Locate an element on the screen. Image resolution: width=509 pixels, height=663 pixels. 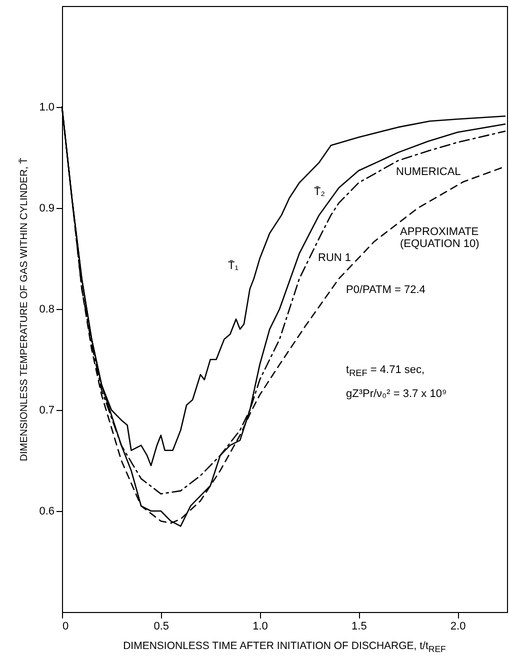
annotation: gZ³Pr/ν₀² = 3.7 x 10⁹ is located at coordinates (396, 394).